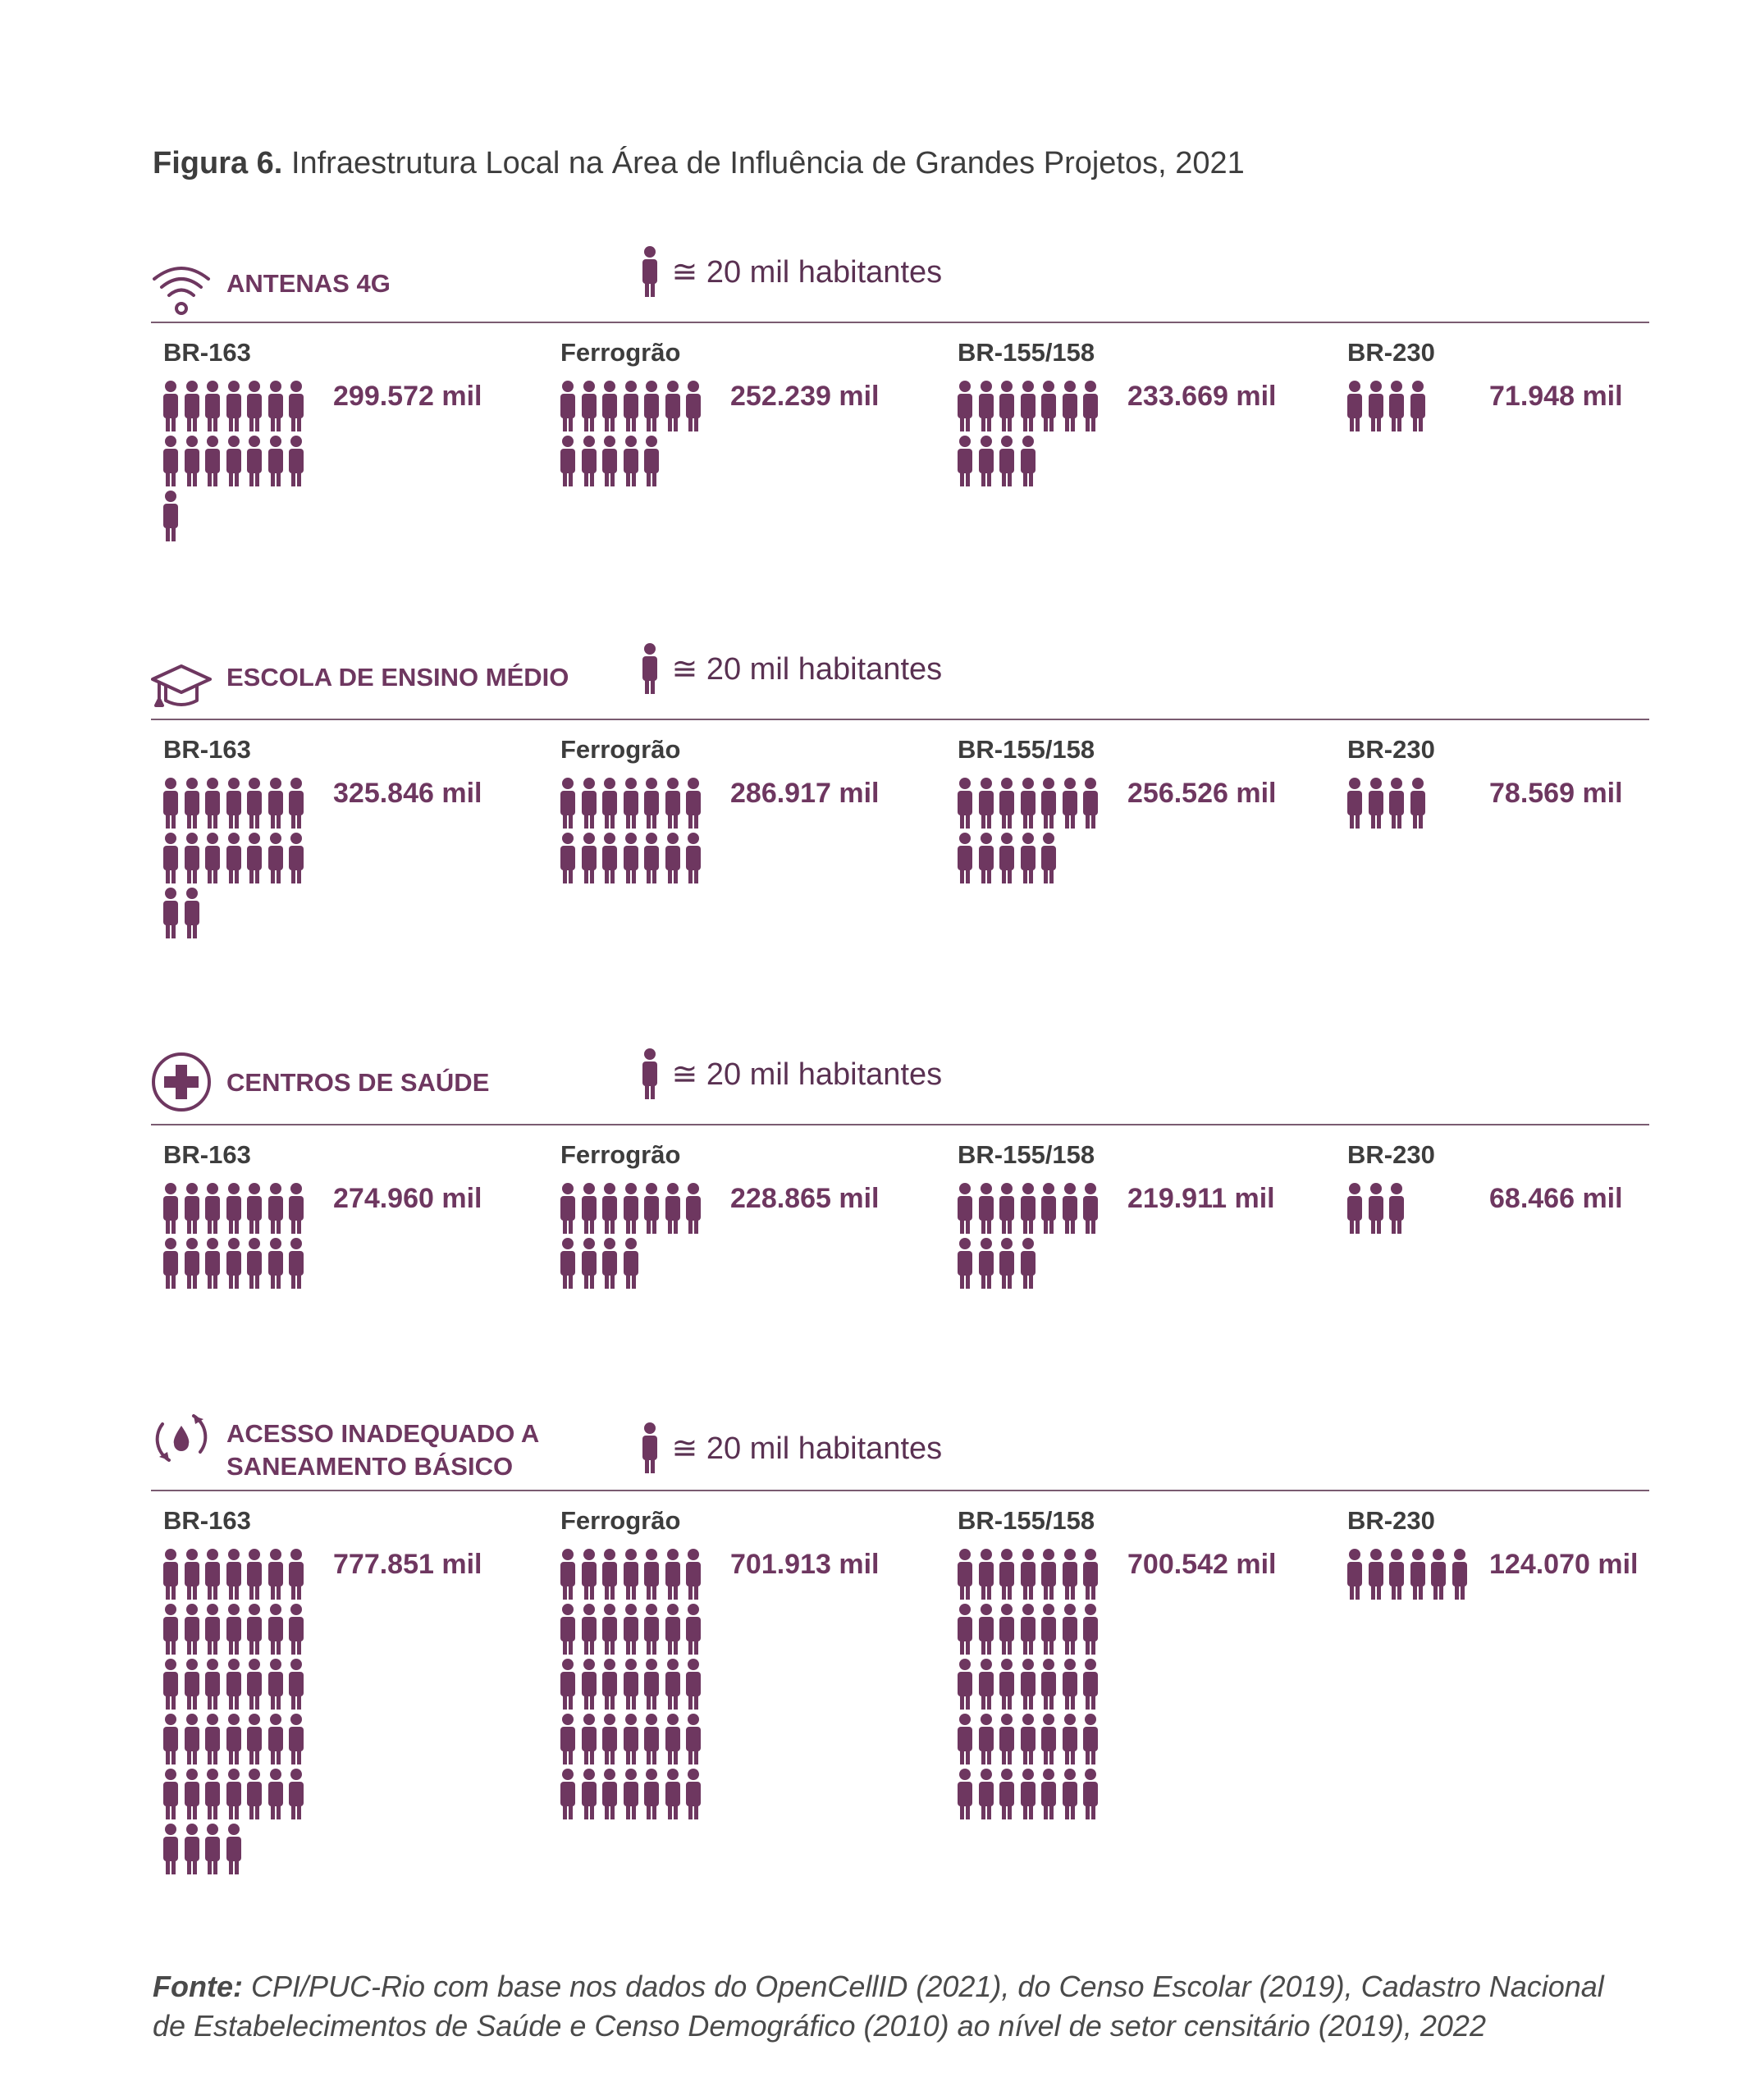 This screenshot has width=1751, height=2100. Describe the element at coordinates (805, 1565) in the screenshot. I see `value-label: 701.913 mil` at that location.